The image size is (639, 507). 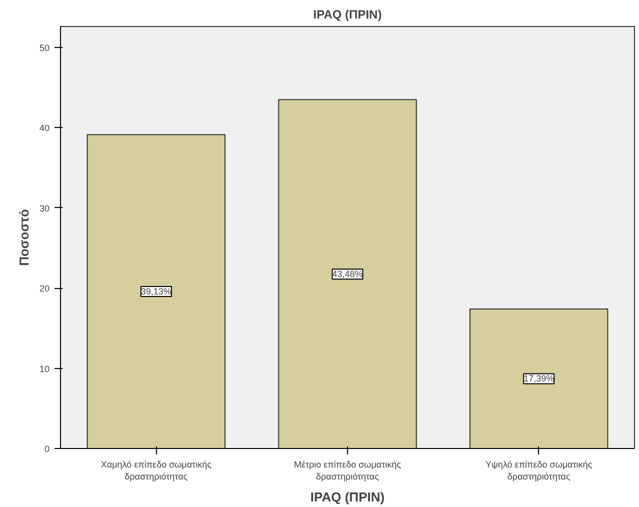 What do you see at coordinates (539, 471) in the screenshot?
I see `x-tick-label: Υψηλό επίπεδο σωματικής δραστηριότητας` at bounding box center [539, 471].